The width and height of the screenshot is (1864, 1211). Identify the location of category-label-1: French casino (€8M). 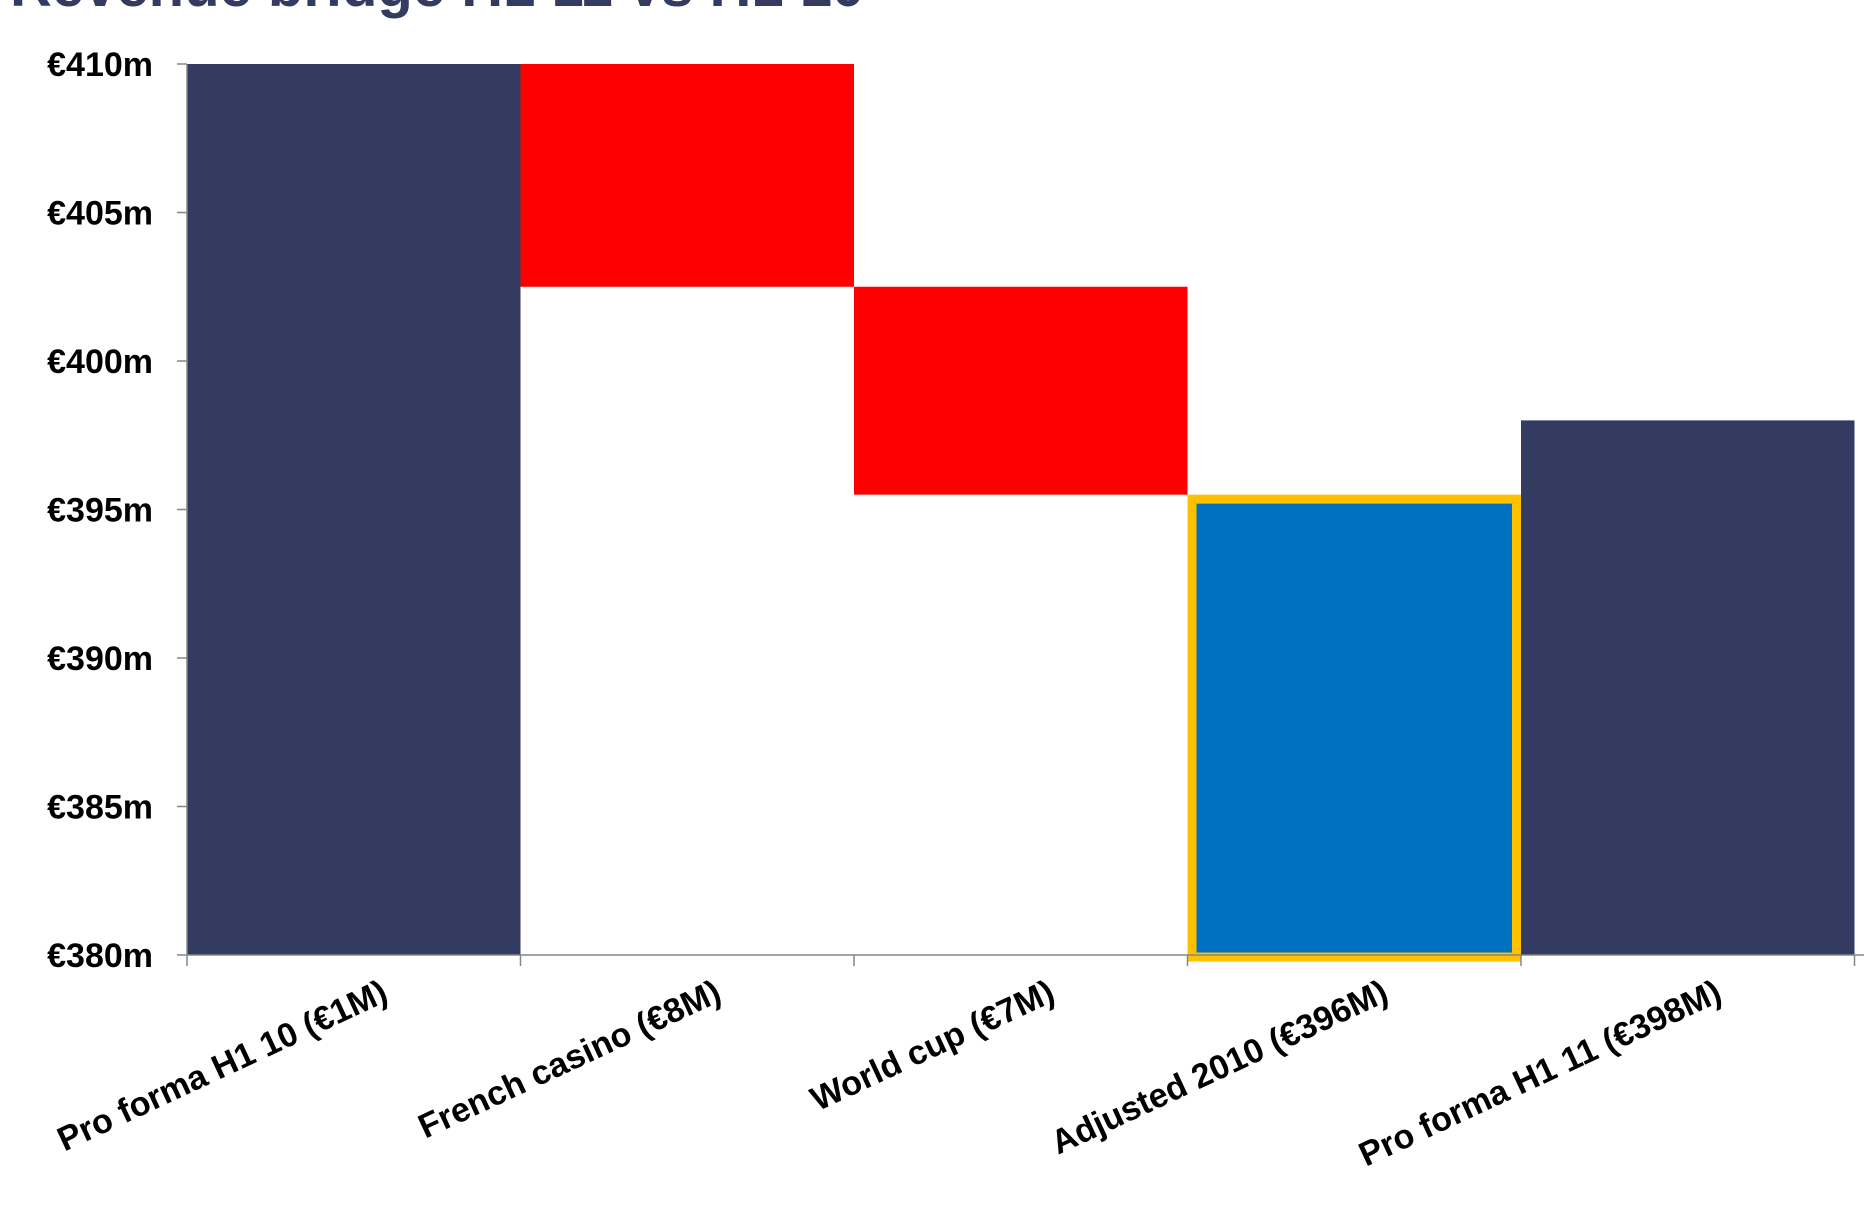
(570, 1059).